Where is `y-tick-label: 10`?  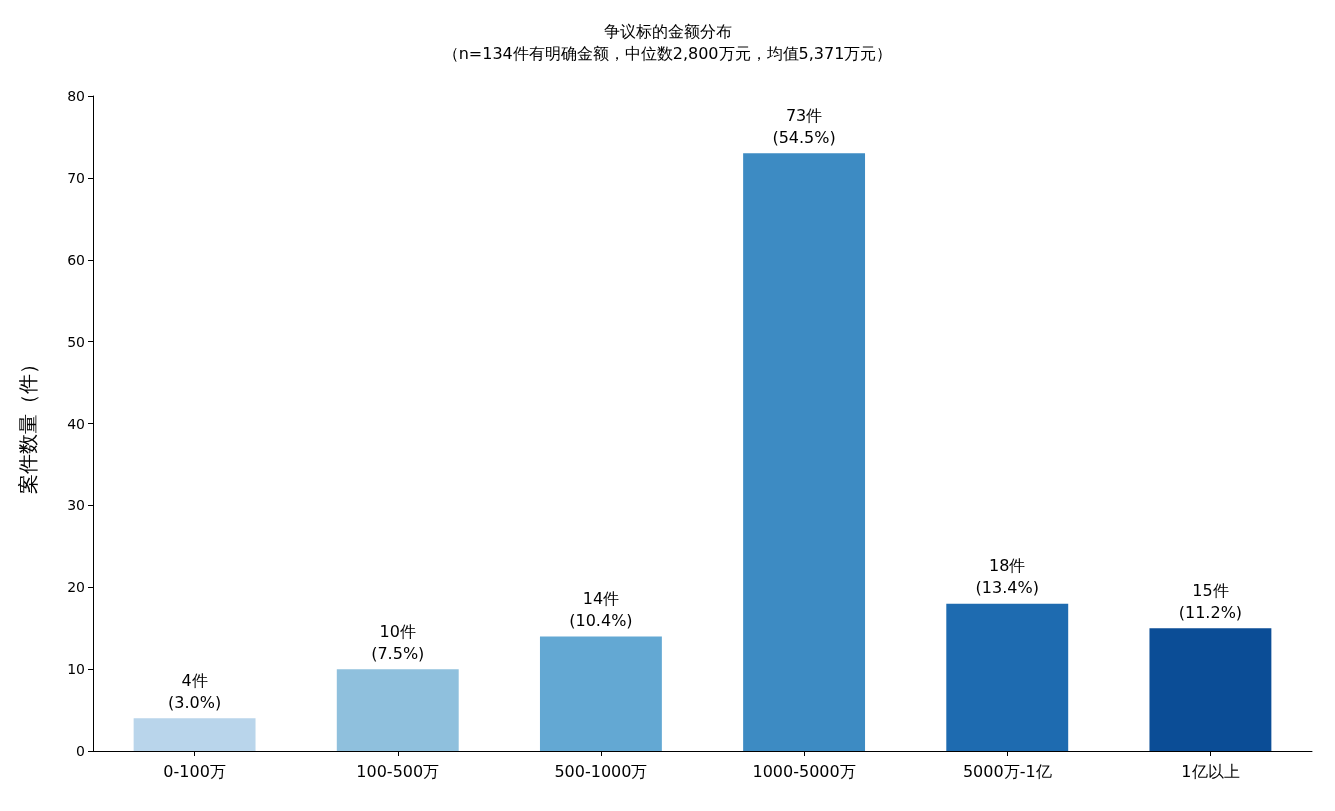 y-tick-label: 10 is located at coordinates (76, 669).